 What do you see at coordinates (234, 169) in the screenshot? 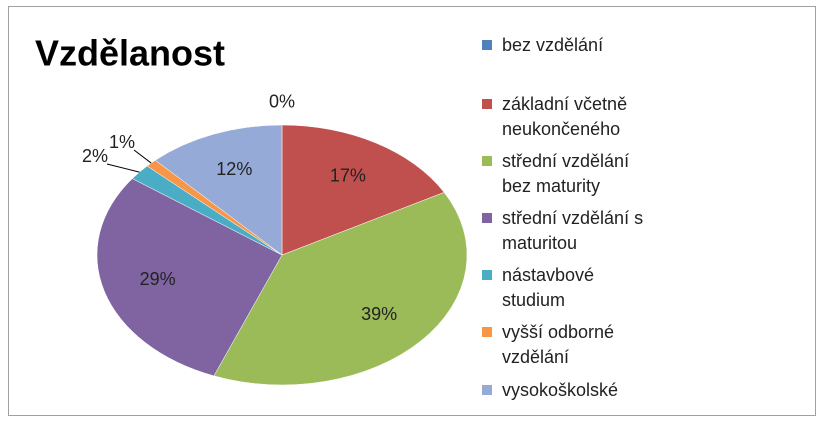
I see `data-label: 12%` at bounding box center [234, 169].